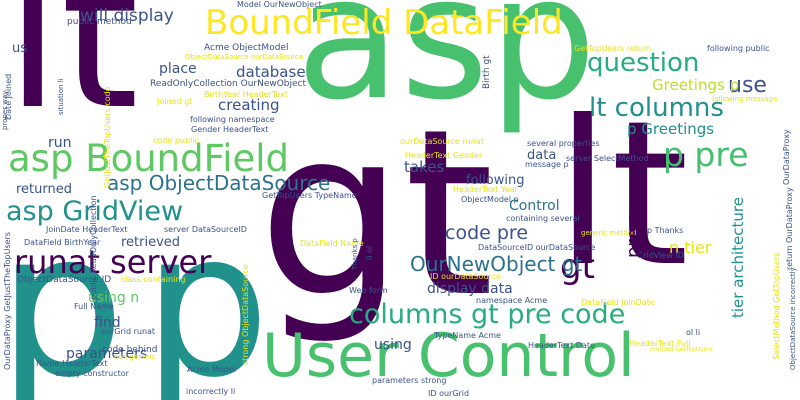  Describe the element at coordinates (19, 48) in the screenshot. I see `cloud-word: us` at that location.